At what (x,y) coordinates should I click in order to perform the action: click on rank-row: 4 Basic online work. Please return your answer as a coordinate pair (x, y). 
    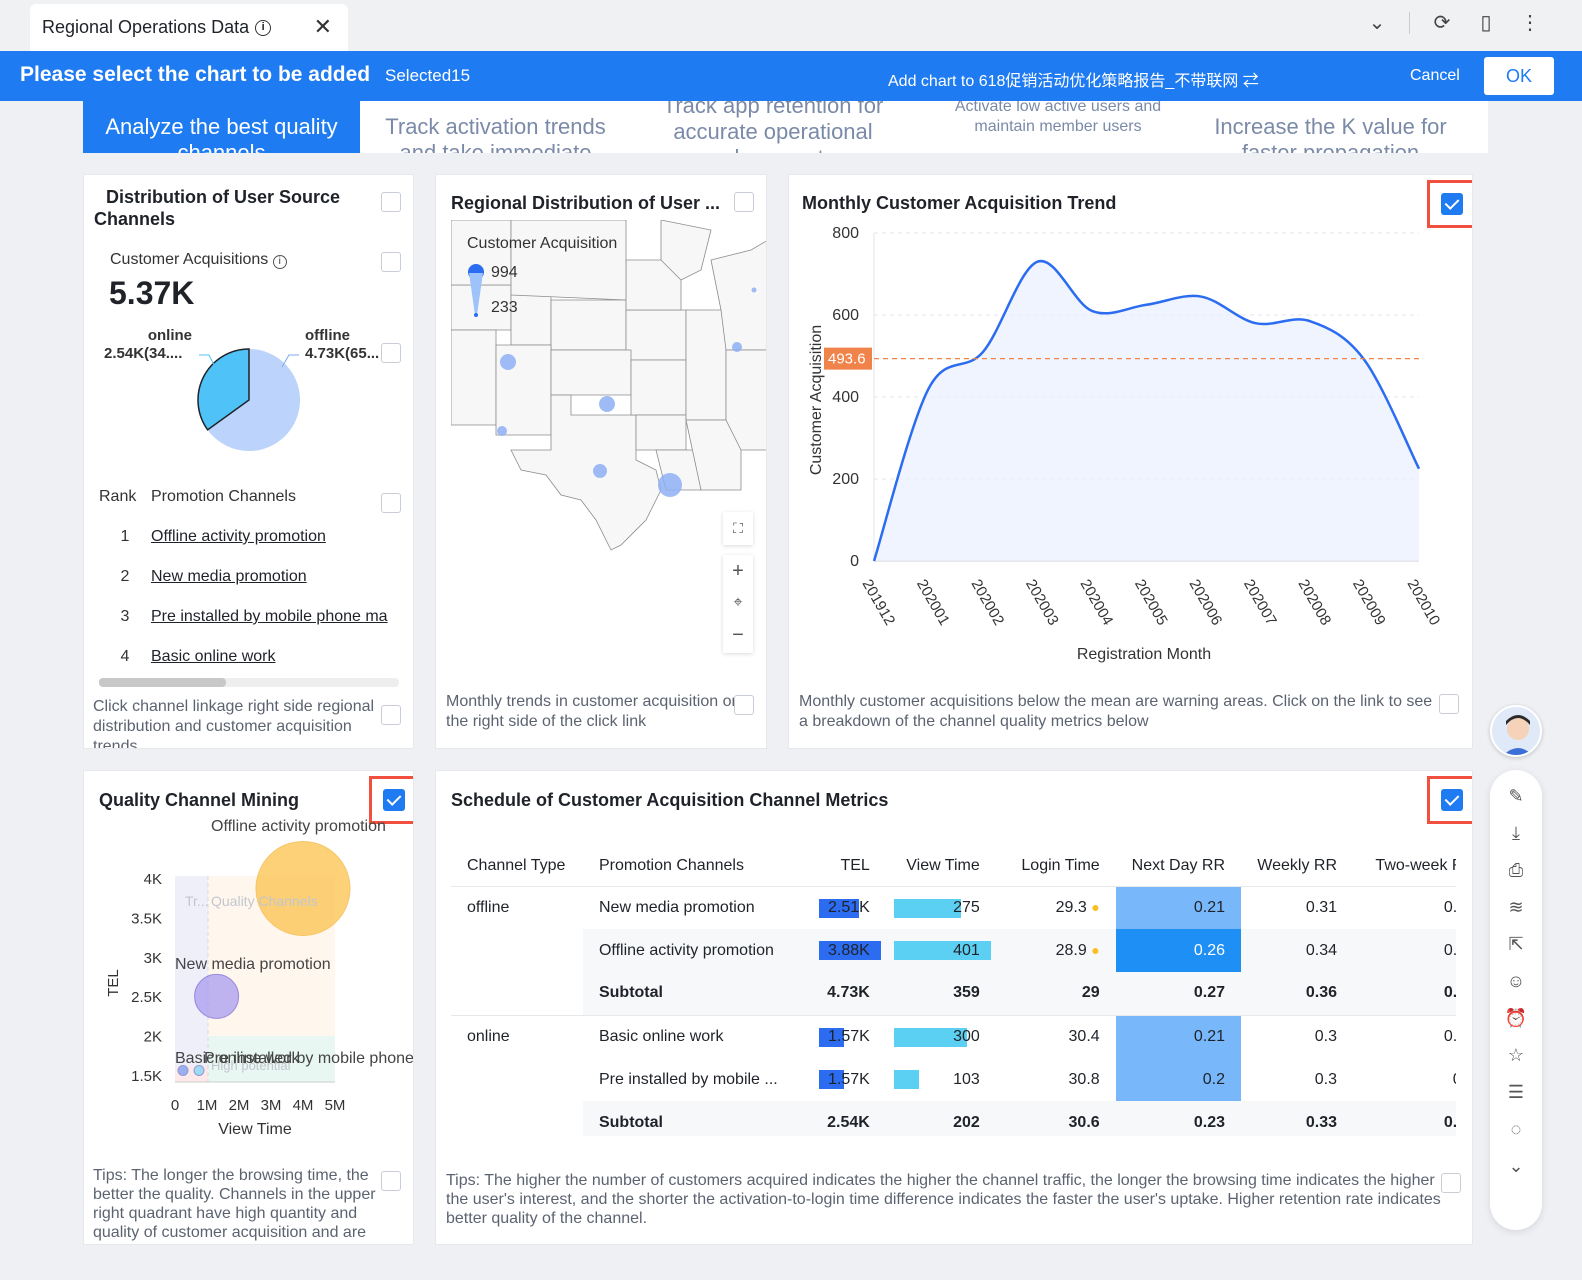
    Looking at the image, I should click on (187, 657).